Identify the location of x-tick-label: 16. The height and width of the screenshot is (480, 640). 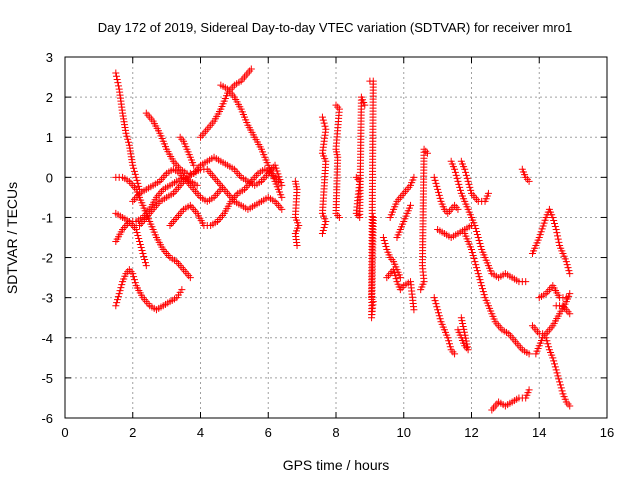
(607, 432).